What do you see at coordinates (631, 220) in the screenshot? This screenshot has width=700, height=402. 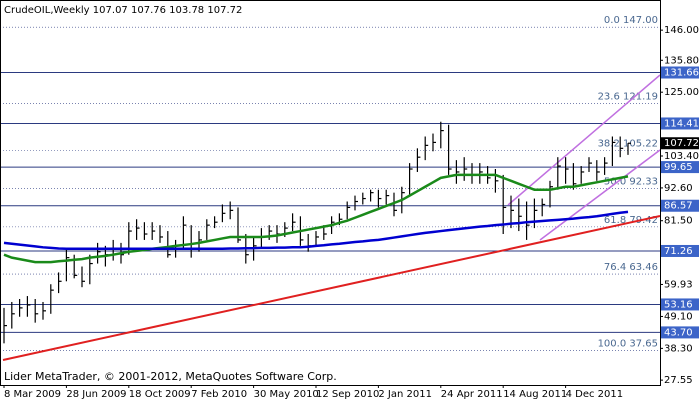 I see `fib-label: 61.8 79.42` at bounding box center [631, 220].